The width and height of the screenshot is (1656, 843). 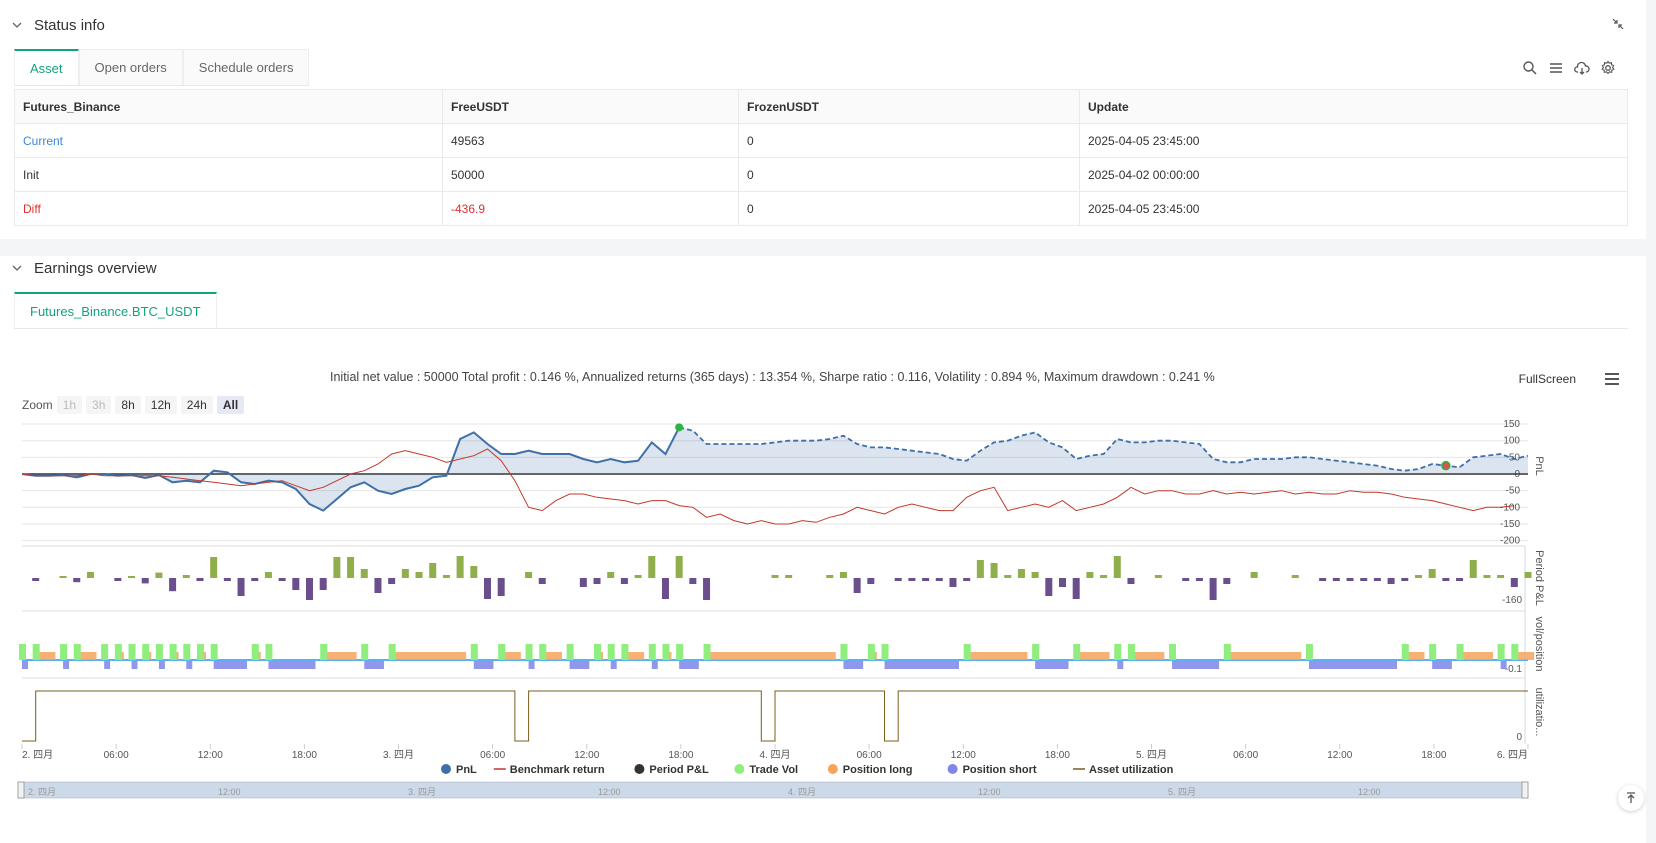 What do you see at coordinates (130, 67) in the screenshot?
I see `tab-open-orders: Open orders` at bounding box center [130, 67].